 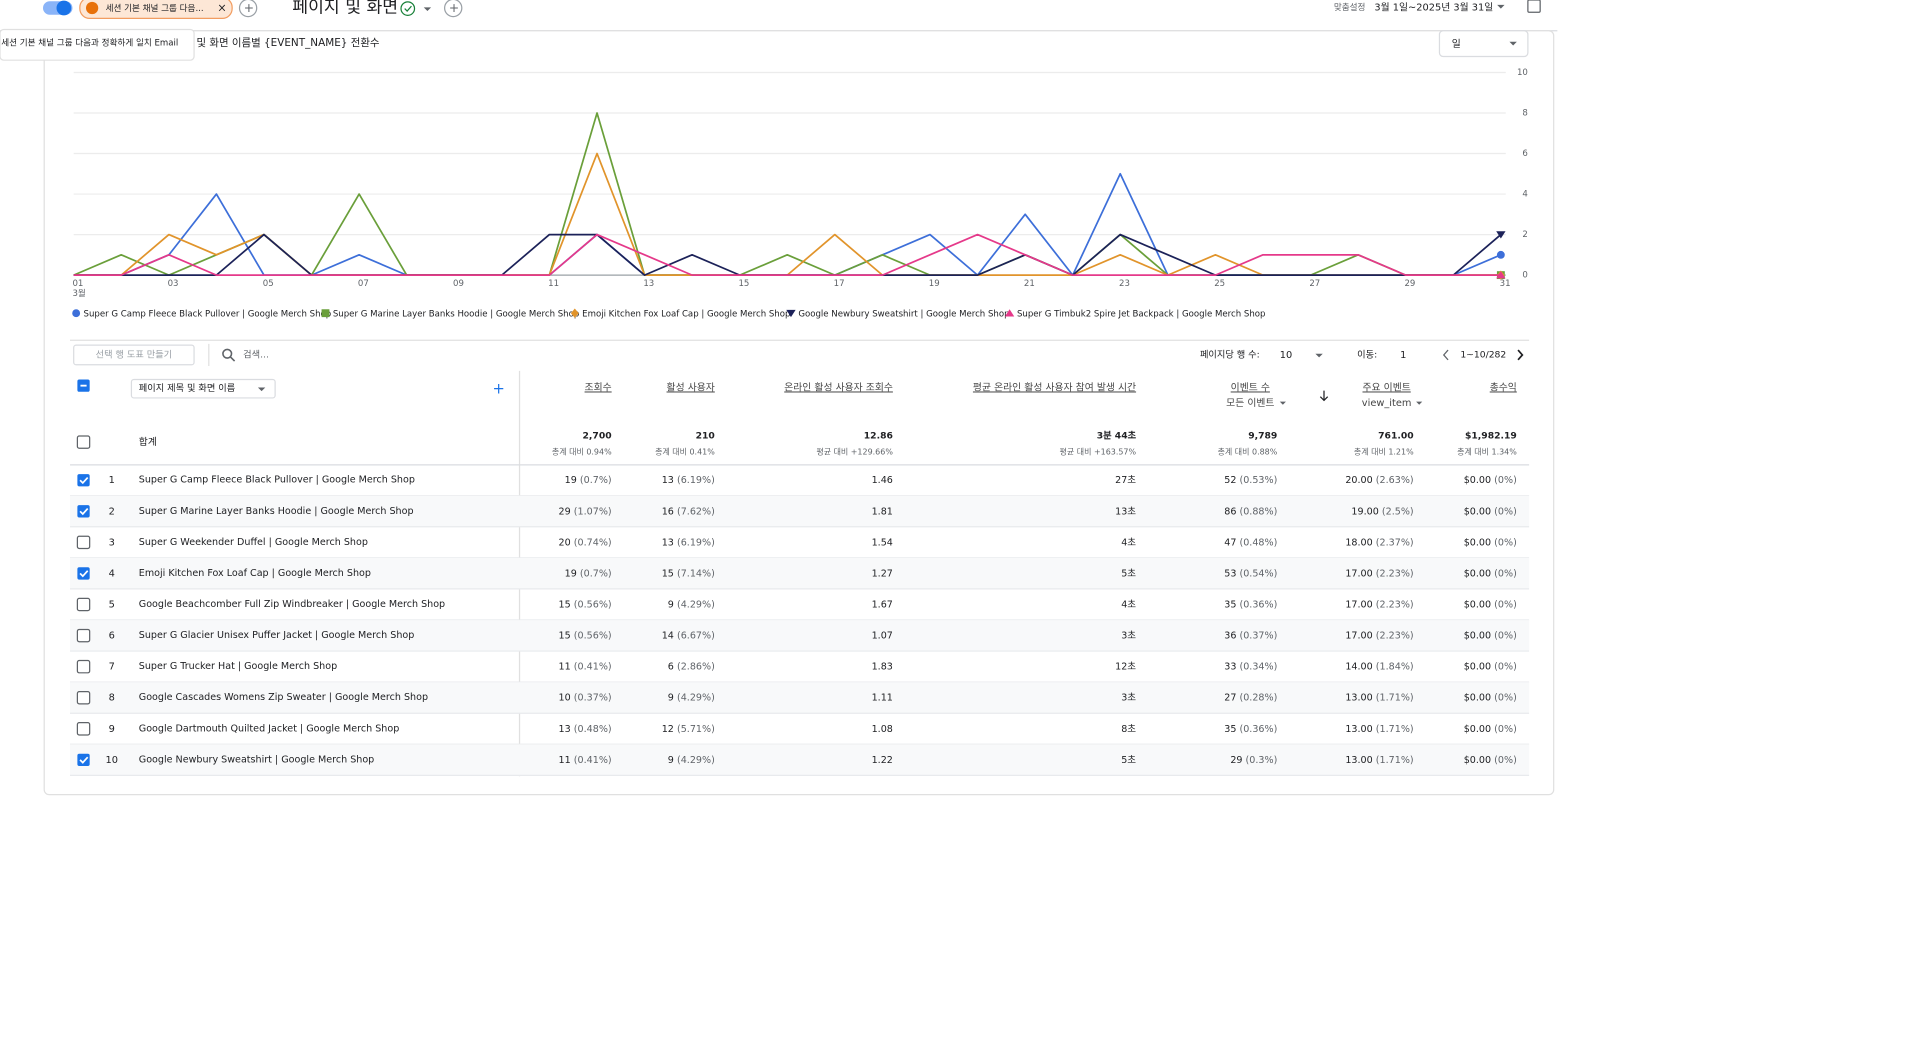 I want to click on rows-per-page-label: 페이지당 행 수:, so click(x=1230, y=354).